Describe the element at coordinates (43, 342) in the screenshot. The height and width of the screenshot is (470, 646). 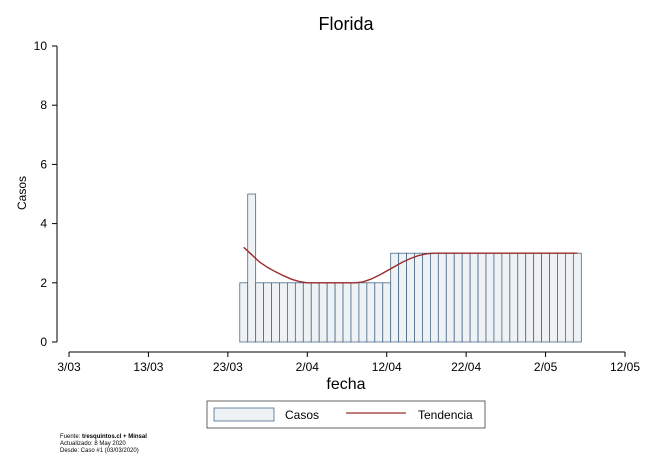
I see `y-tick-label: 0` at that location.